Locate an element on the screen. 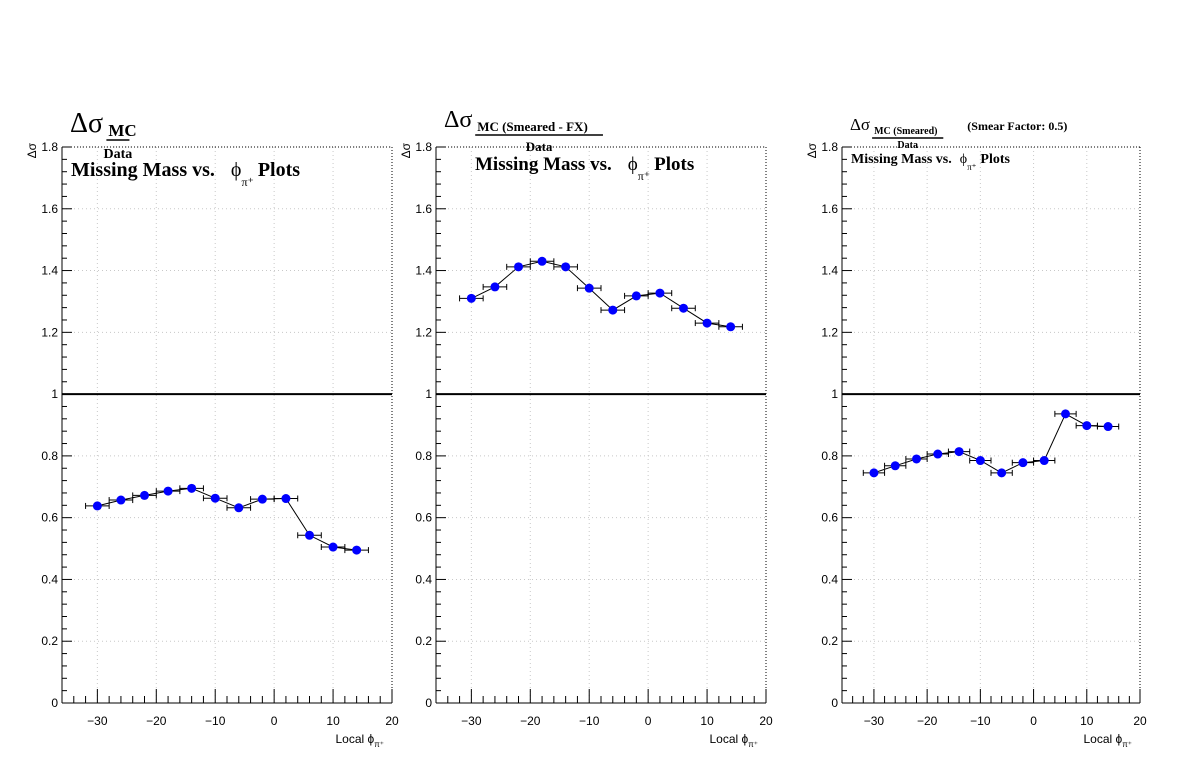 Image resolution: width=1196 pixels, height=772 pixels. y-tick-label: 1.6 is located at coordinates (829, 209).